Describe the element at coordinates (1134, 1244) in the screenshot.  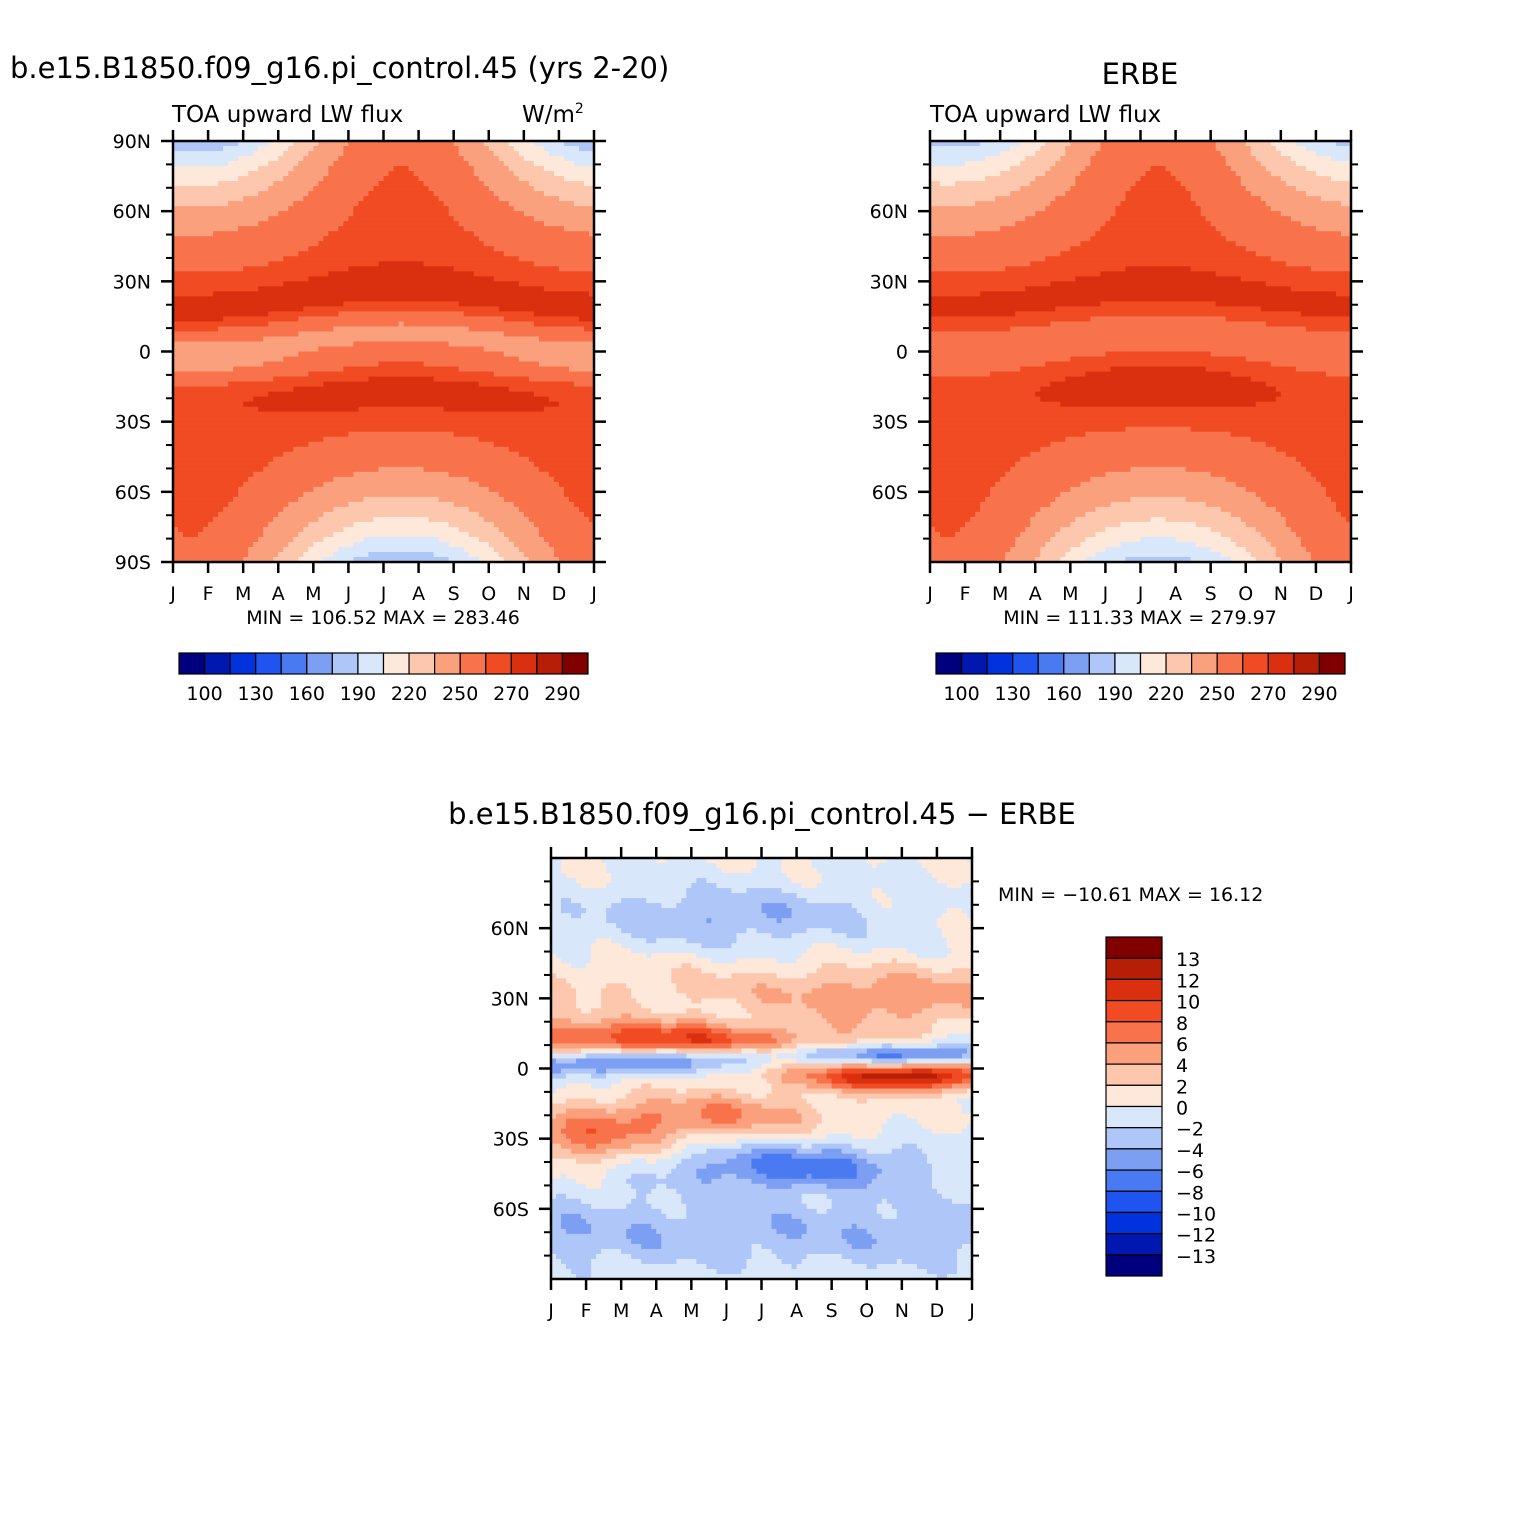
I see `diff-colorbar-box` at that location.